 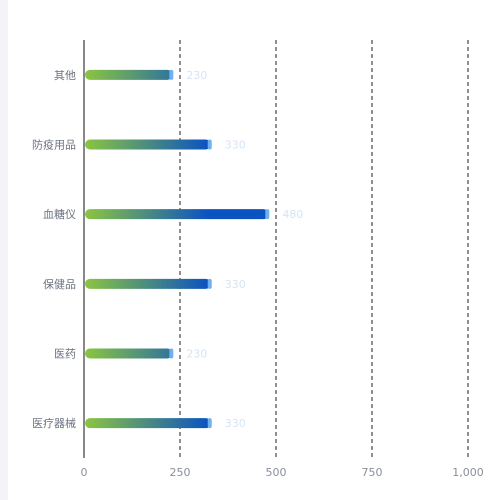 I want to click on x-tick-label: 500, so click(x=276, y=472).